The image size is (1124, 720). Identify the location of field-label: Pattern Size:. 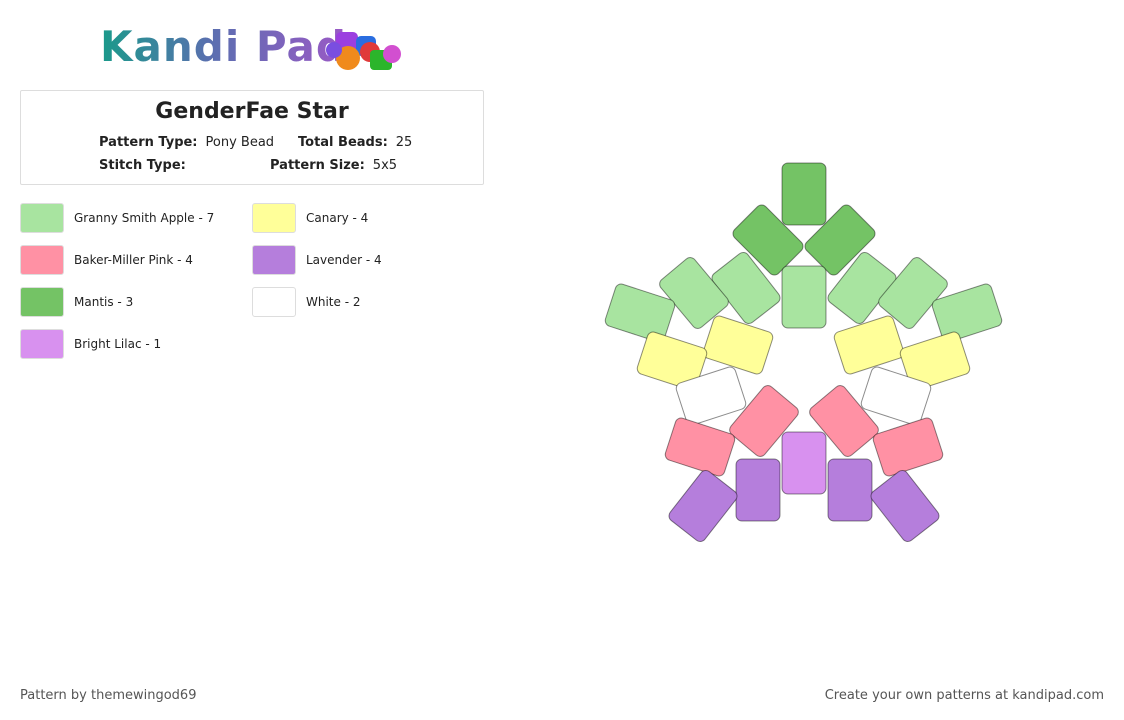
(317, 165).